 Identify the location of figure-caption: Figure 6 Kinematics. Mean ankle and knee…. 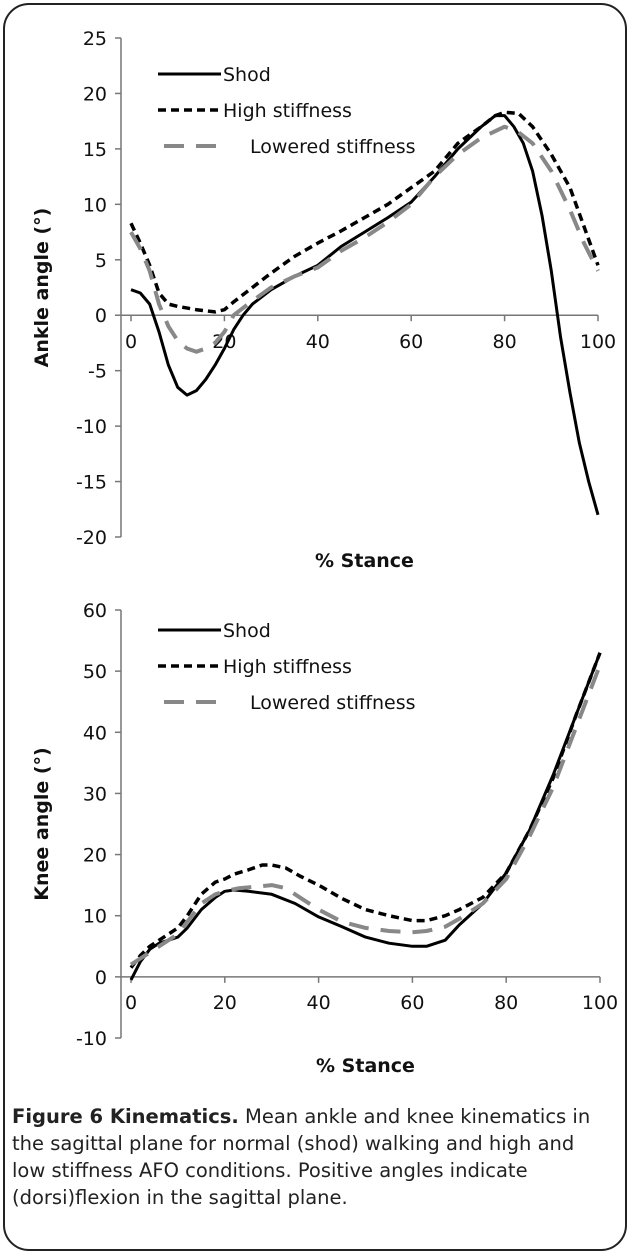
(312, 1157).